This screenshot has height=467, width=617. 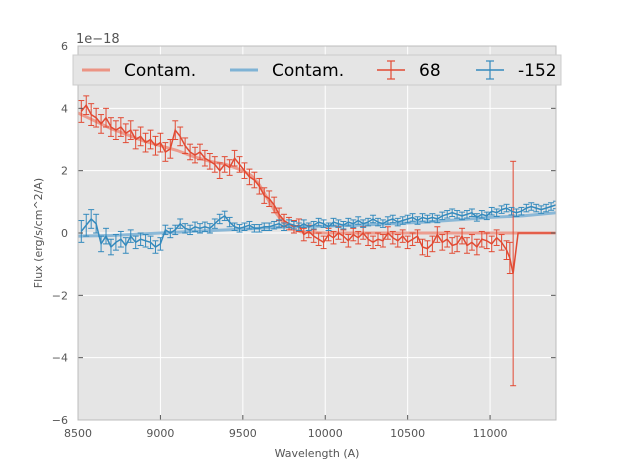 I want to click on legend-entry: 68, so click(x=409, y=70).